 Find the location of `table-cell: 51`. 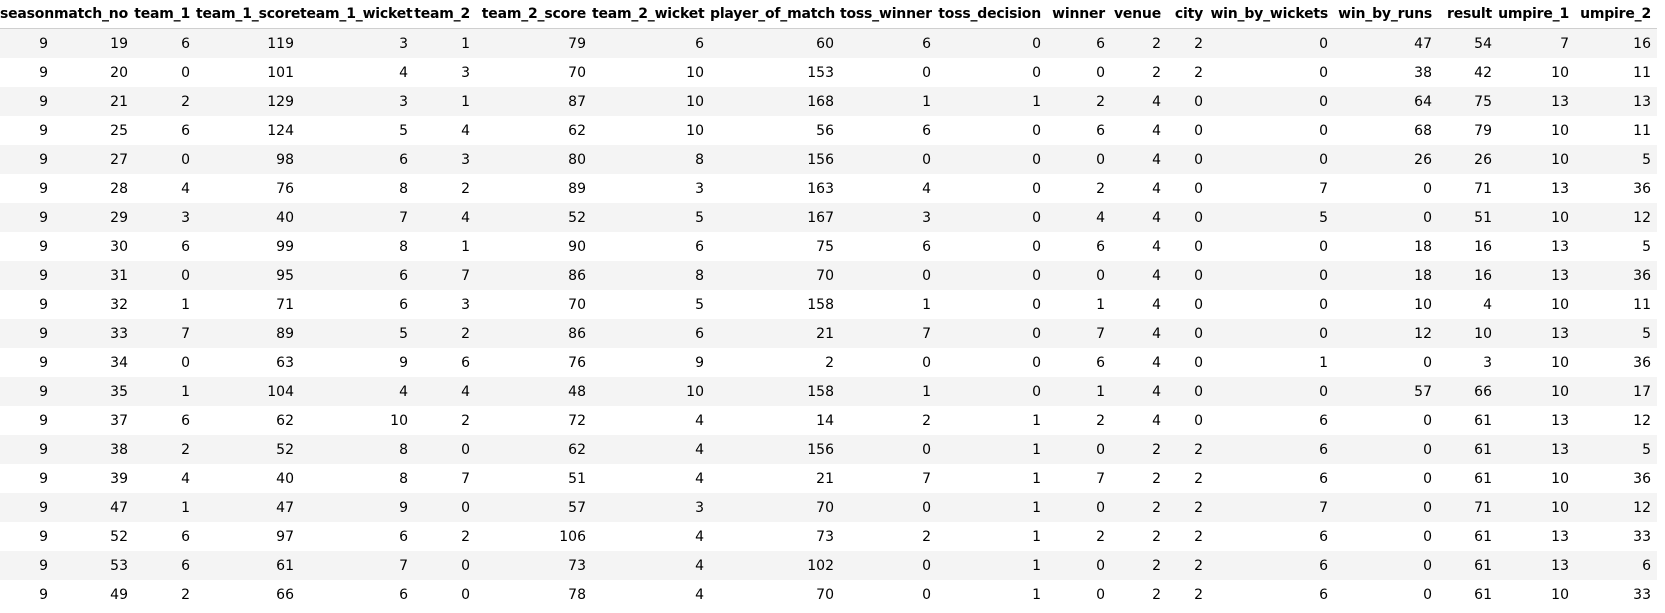

table-cell: 51 is located at coordinates (1483, 217).